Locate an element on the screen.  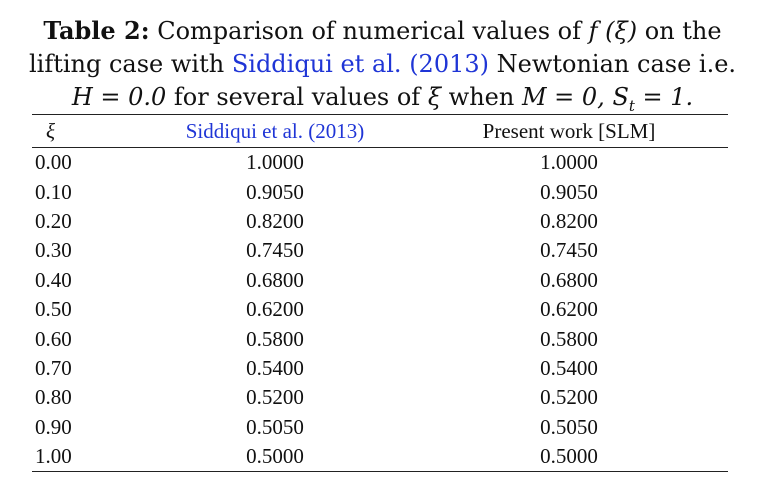
cell-siddiqui: 0.6200 is located at coordinates (275, 309).